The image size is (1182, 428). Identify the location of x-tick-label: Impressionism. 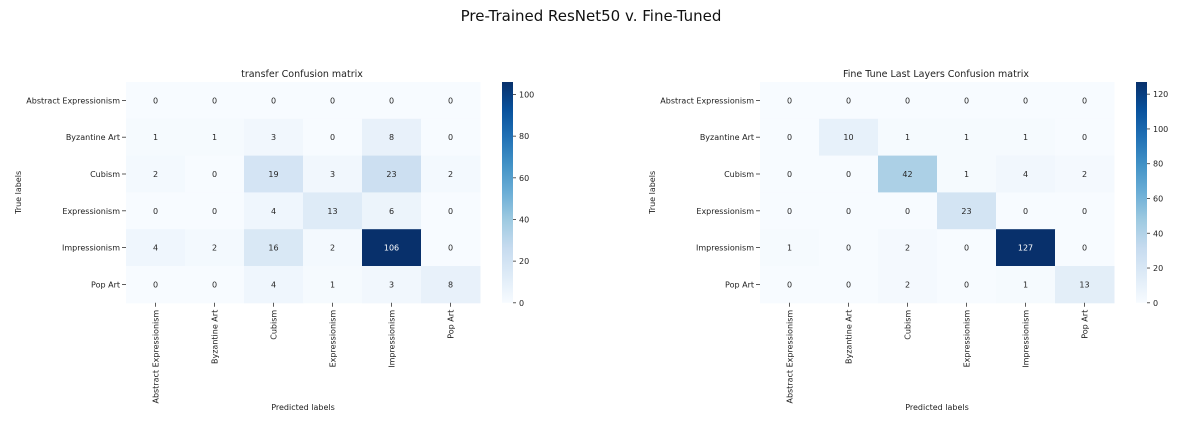
(1026, 339).